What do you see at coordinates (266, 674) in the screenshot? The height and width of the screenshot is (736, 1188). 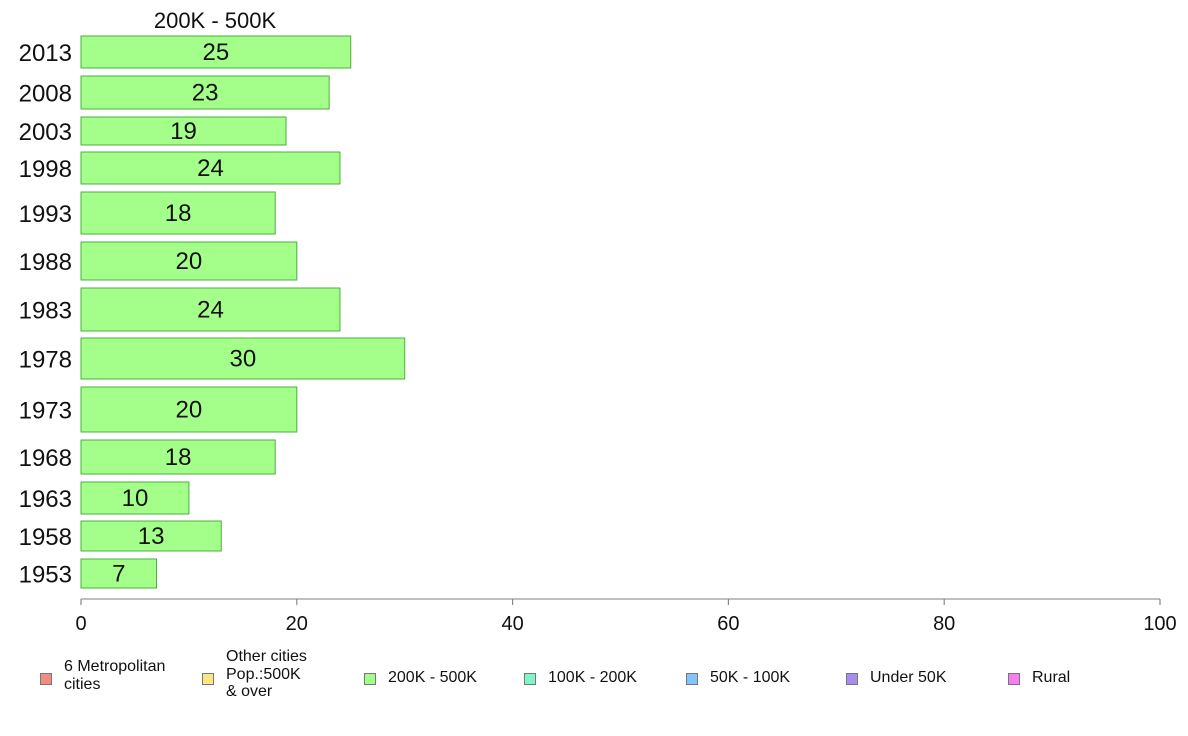 I see `legend-label: Other cities Pop.:500K & over` at bounding box center [266, 674].